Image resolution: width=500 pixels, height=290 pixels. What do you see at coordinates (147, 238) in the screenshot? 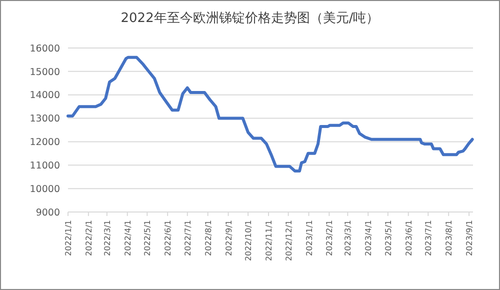
I see `x-tick-label: 2022/5/1` at bounding box center [147, 238].